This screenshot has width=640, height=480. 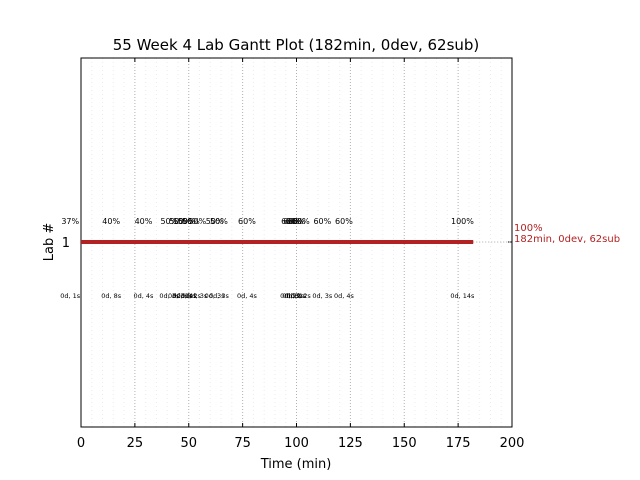 What do you see at coordinates (462, 296) in the screenshot?
I see `submission-info-label: 0d, 14s` at bounding box center [462, 296].